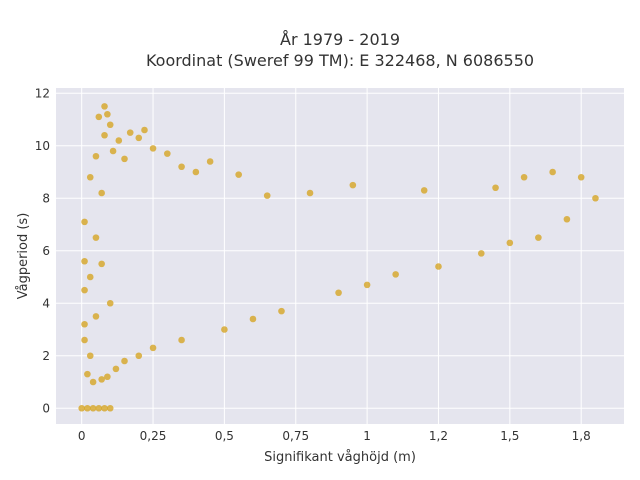  What do you see at coordinates (340, 457) in the screenshot?
I see `x-axis-title: Signifikant våghöjd (m)` at bounding box center [340, 457].